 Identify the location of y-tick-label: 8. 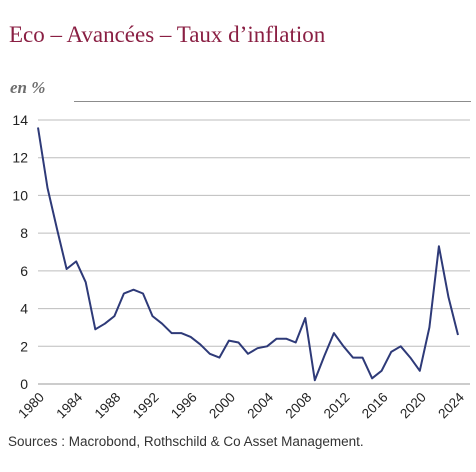
(24, 233).